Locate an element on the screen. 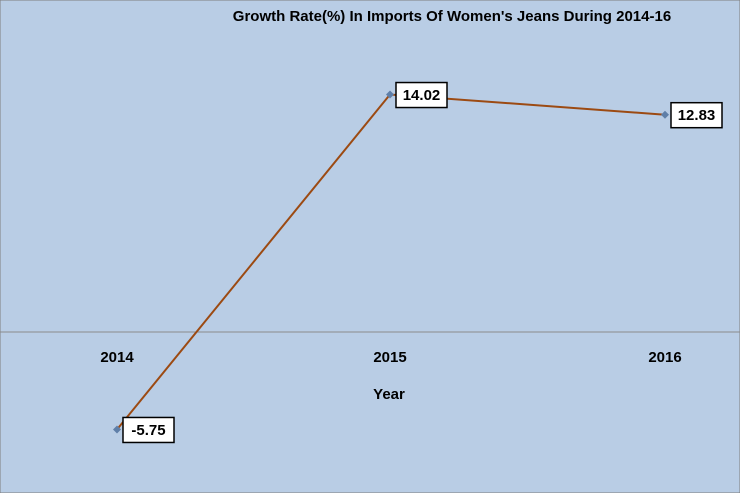 This screenshot has height=493, width=740. data-label: 12.83 is located at coordinates (696, 115).